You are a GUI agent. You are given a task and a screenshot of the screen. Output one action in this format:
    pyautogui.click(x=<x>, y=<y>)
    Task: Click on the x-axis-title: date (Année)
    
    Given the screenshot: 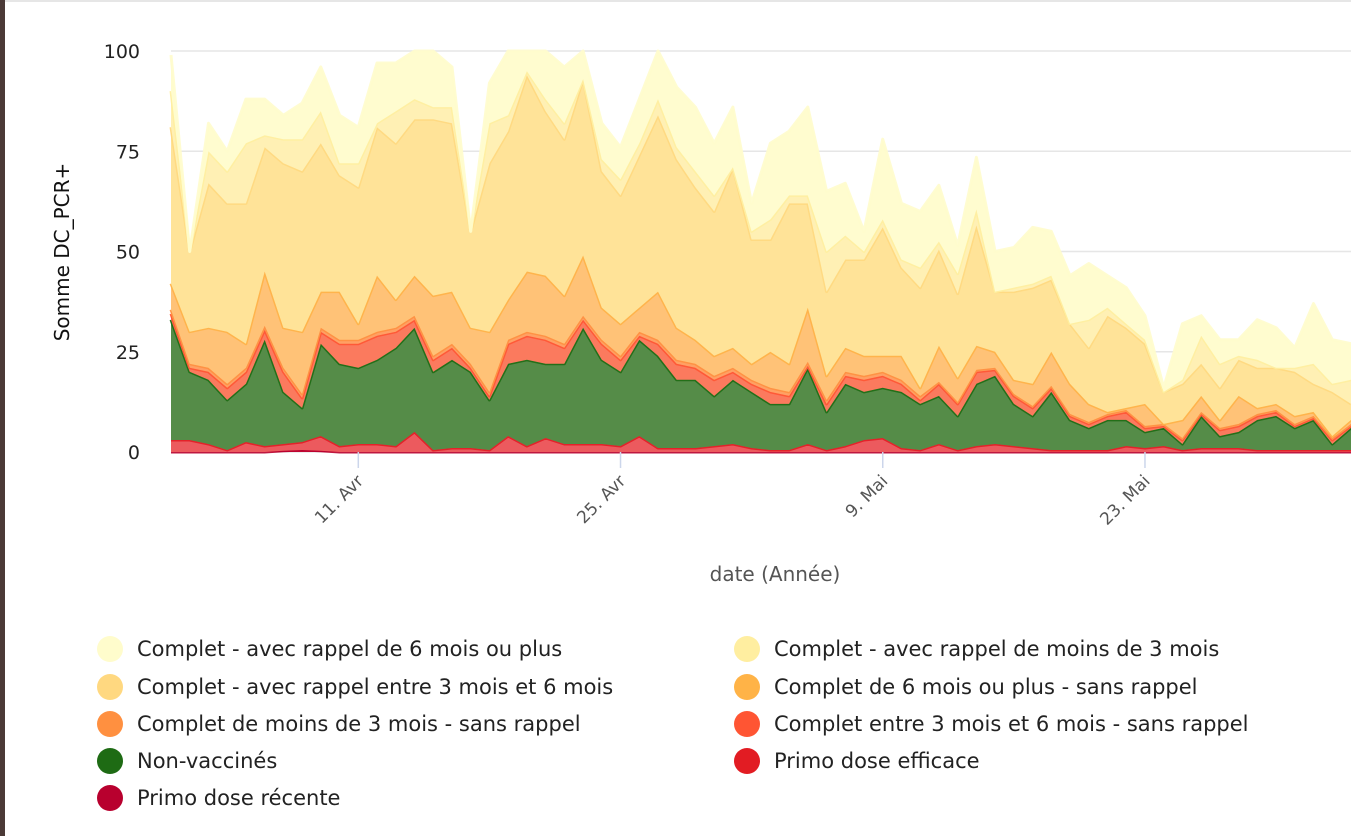 What is the action you would take?
    pyautogui.click(x=775, y=574)
    